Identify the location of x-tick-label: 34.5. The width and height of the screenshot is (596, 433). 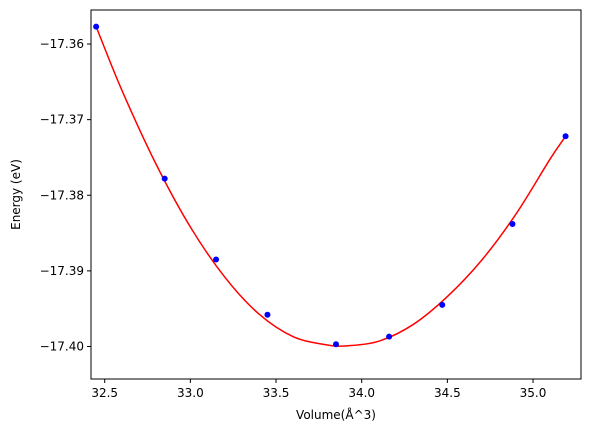
(447, 393).